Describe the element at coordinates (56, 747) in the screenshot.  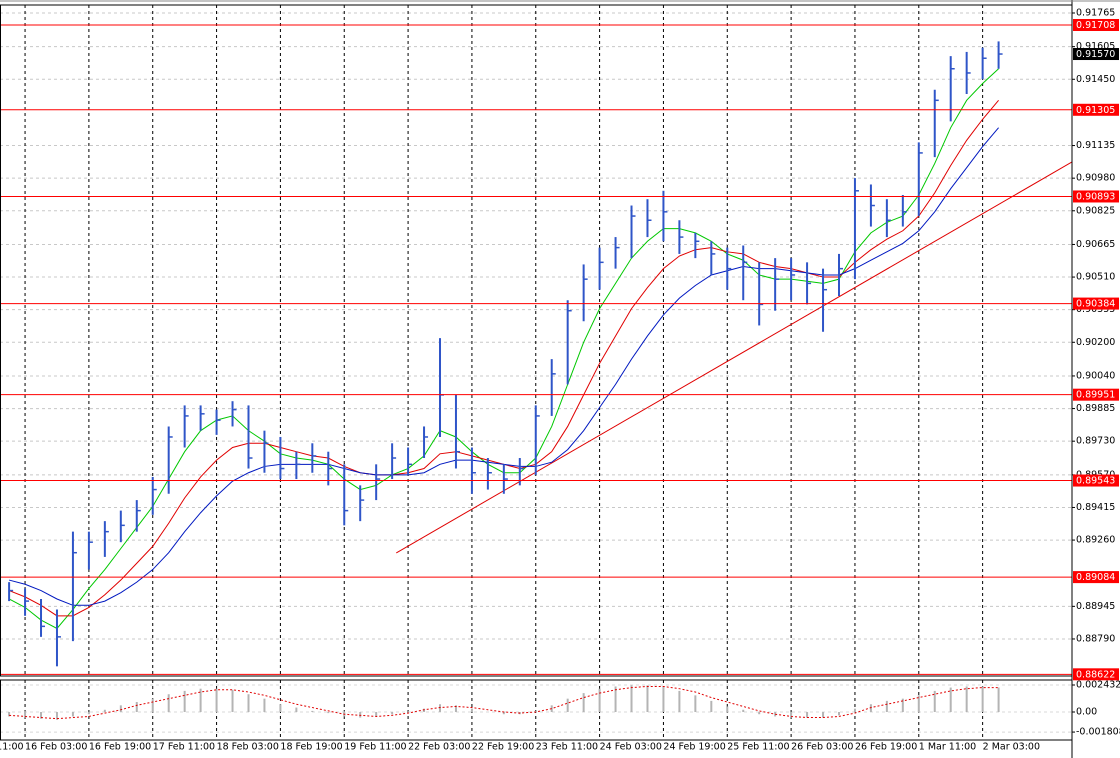
I see `x-tick-label: 16 Feb 03:00` at that location.